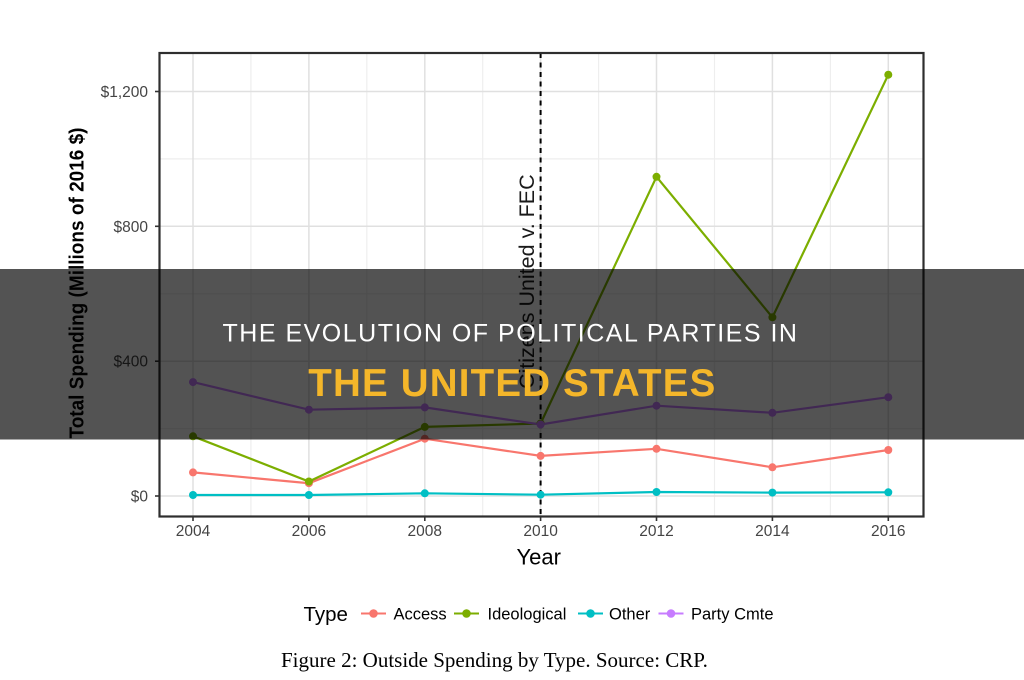 The width and height of the screenshot is (1024, 680). I want to click on svg-text: Ideological, so click(527, 615).